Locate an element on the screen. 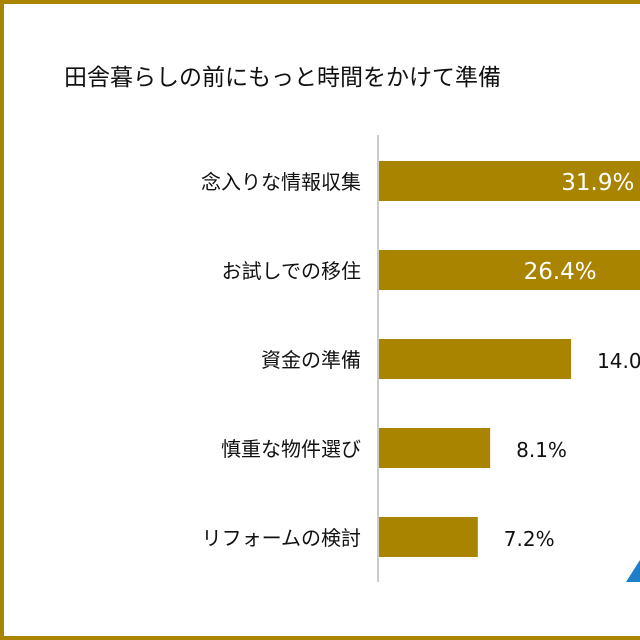  data-label: 14.0% is located at coordinates (618, 361).